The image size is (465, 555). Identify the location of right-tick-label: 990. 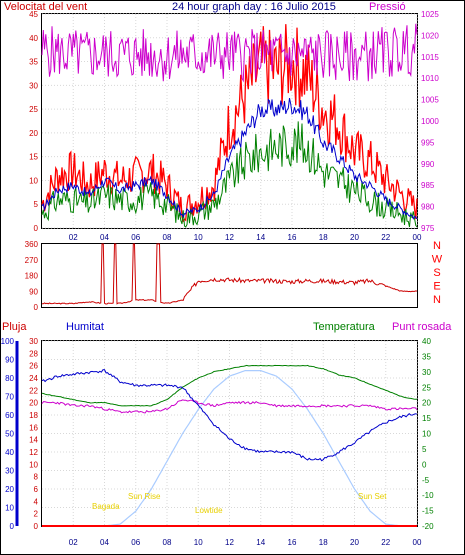
(428, 164).